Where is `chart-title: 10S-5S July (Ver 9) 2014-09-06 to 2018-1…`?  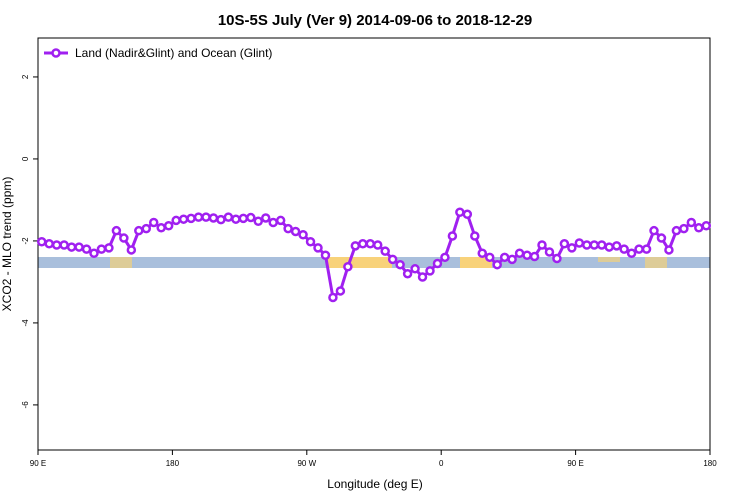 chart-title: 10S-5S July (Ver 9) 2014-09-06 to 2018-1… is located at coordinates (375, 20).